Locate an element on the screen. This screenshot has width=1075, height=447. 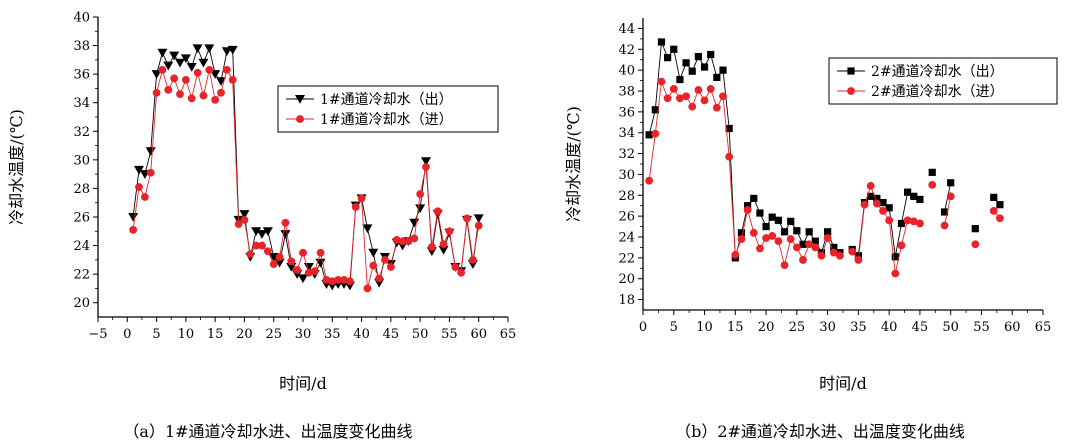
chart-b-legend-box is located at coordinates (943, 81).